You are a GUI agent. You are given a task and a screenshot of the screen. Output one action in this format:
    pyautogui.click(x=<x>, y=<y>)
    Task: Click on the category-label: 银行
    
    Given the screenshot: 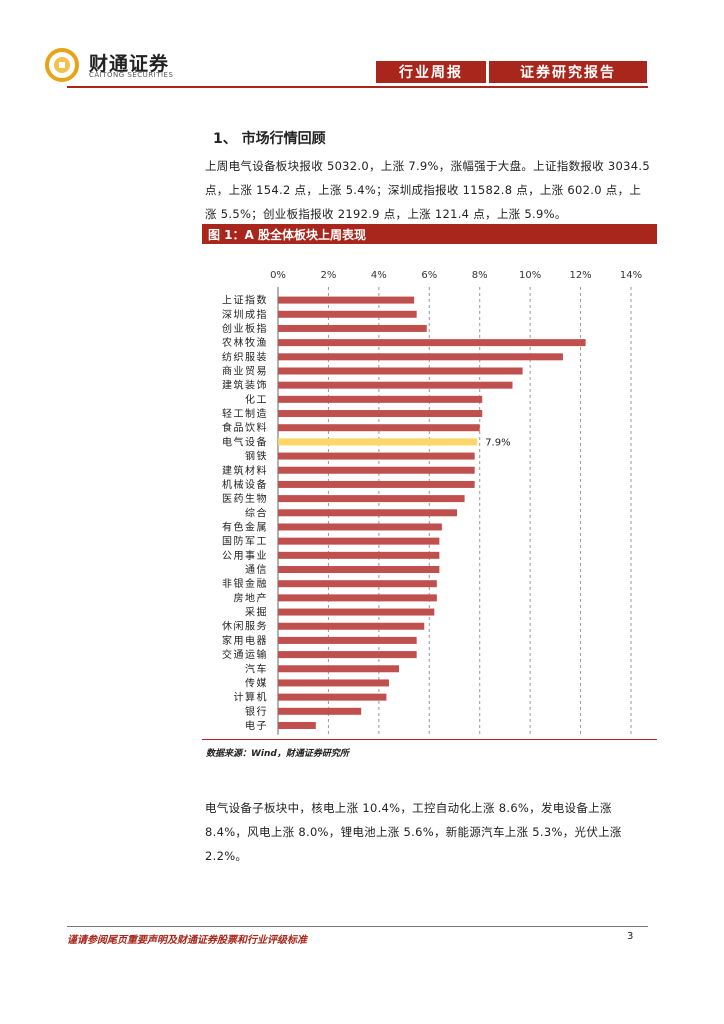 What is the action you would take?
    pyautogui.click(x=256, y=711)
    